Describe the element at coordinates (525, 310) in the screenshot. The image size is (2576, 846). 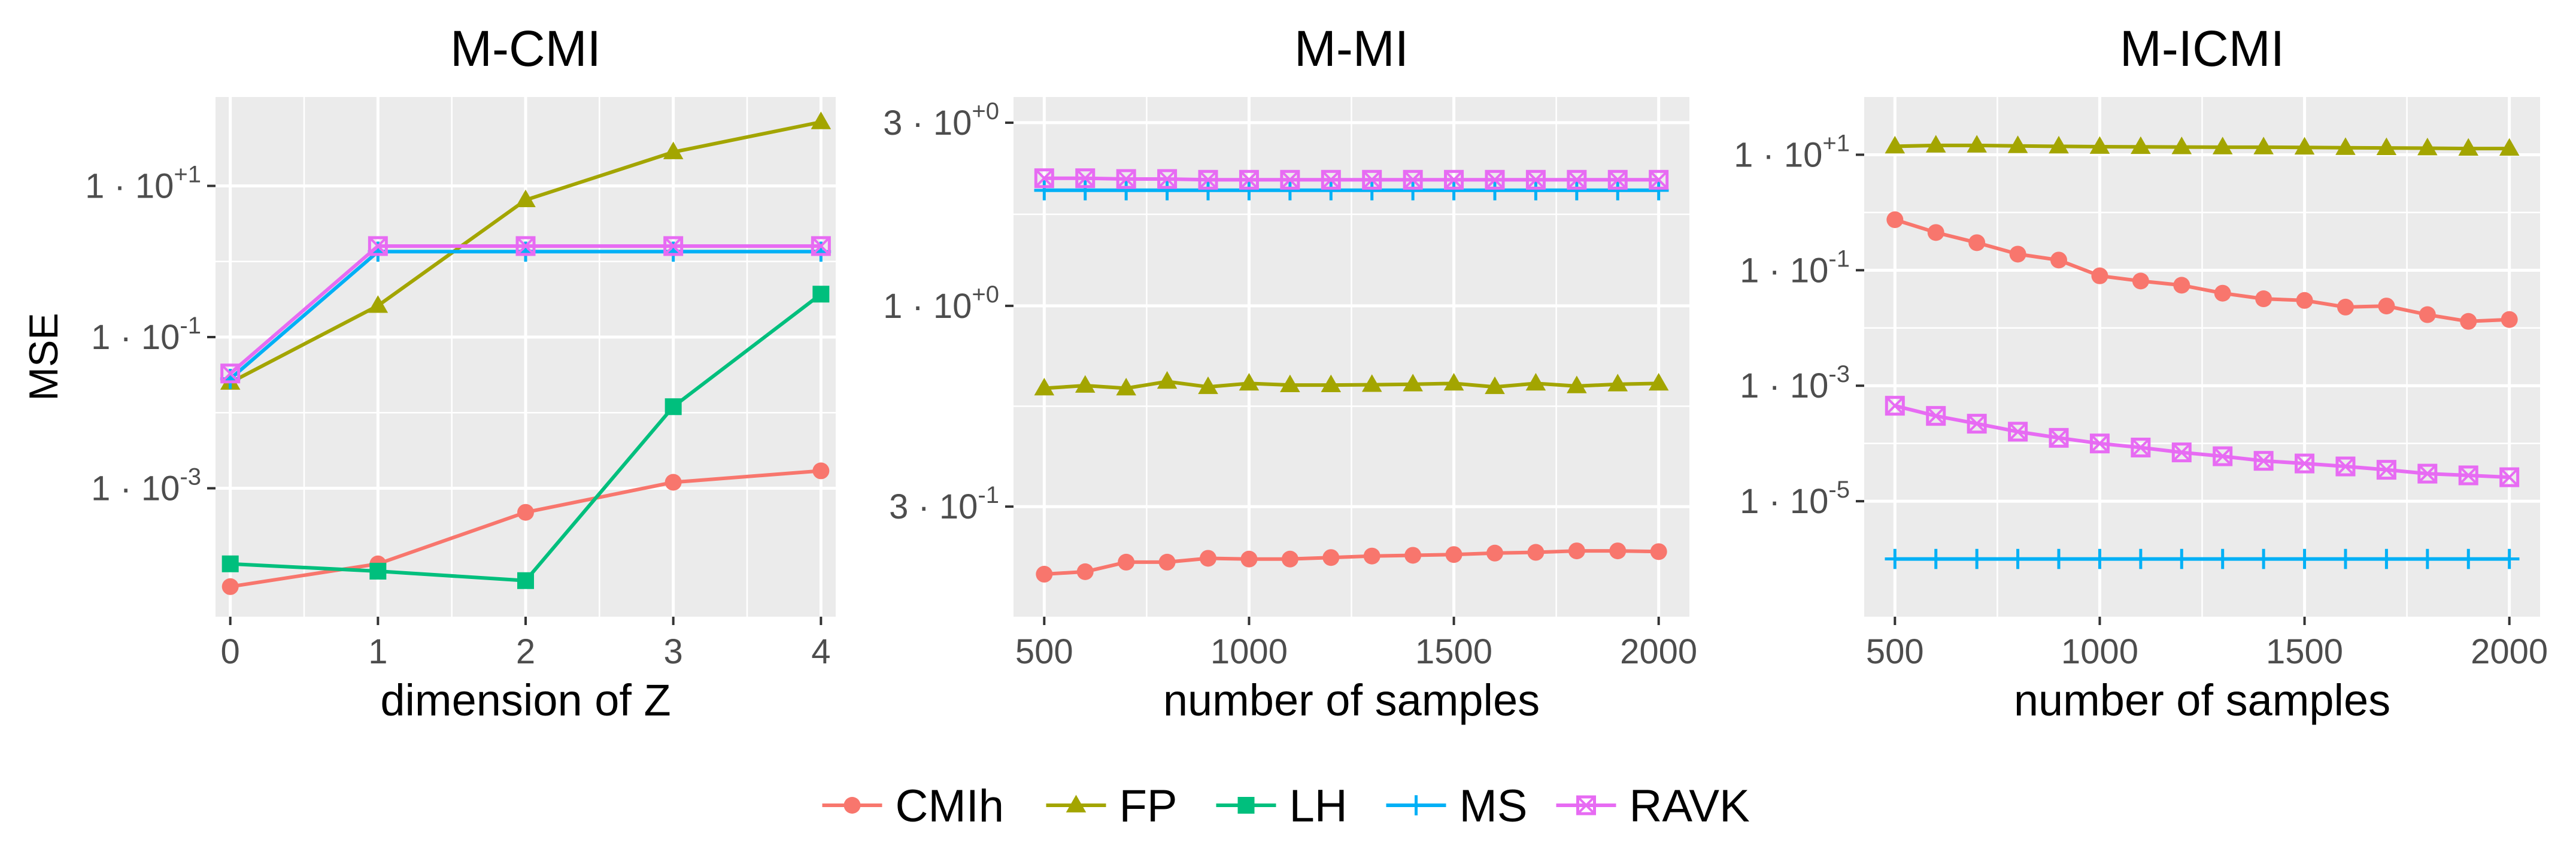
I see `series-ravk` at that location.